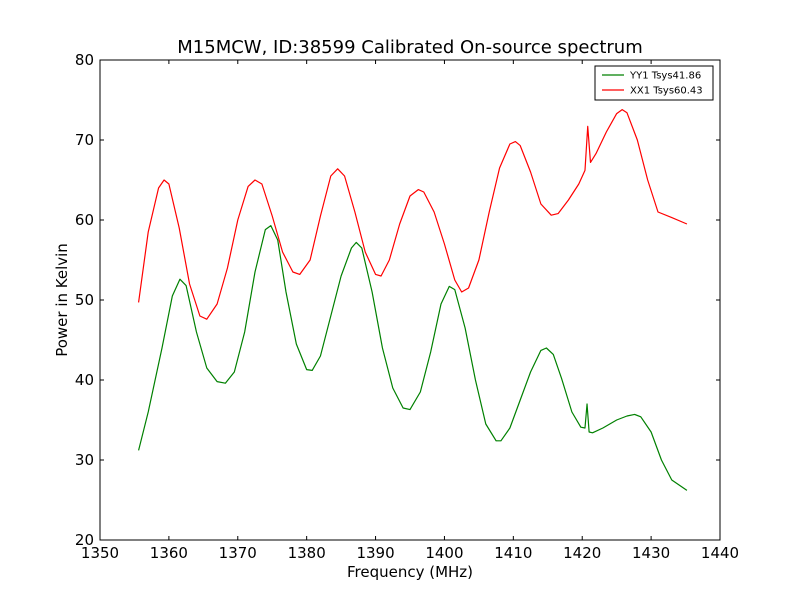 This screenshot has height=600, width=800. Describe the element at coordinates (444, 553) in the screenshot. I see `x-tick-label: 1400` at that location.